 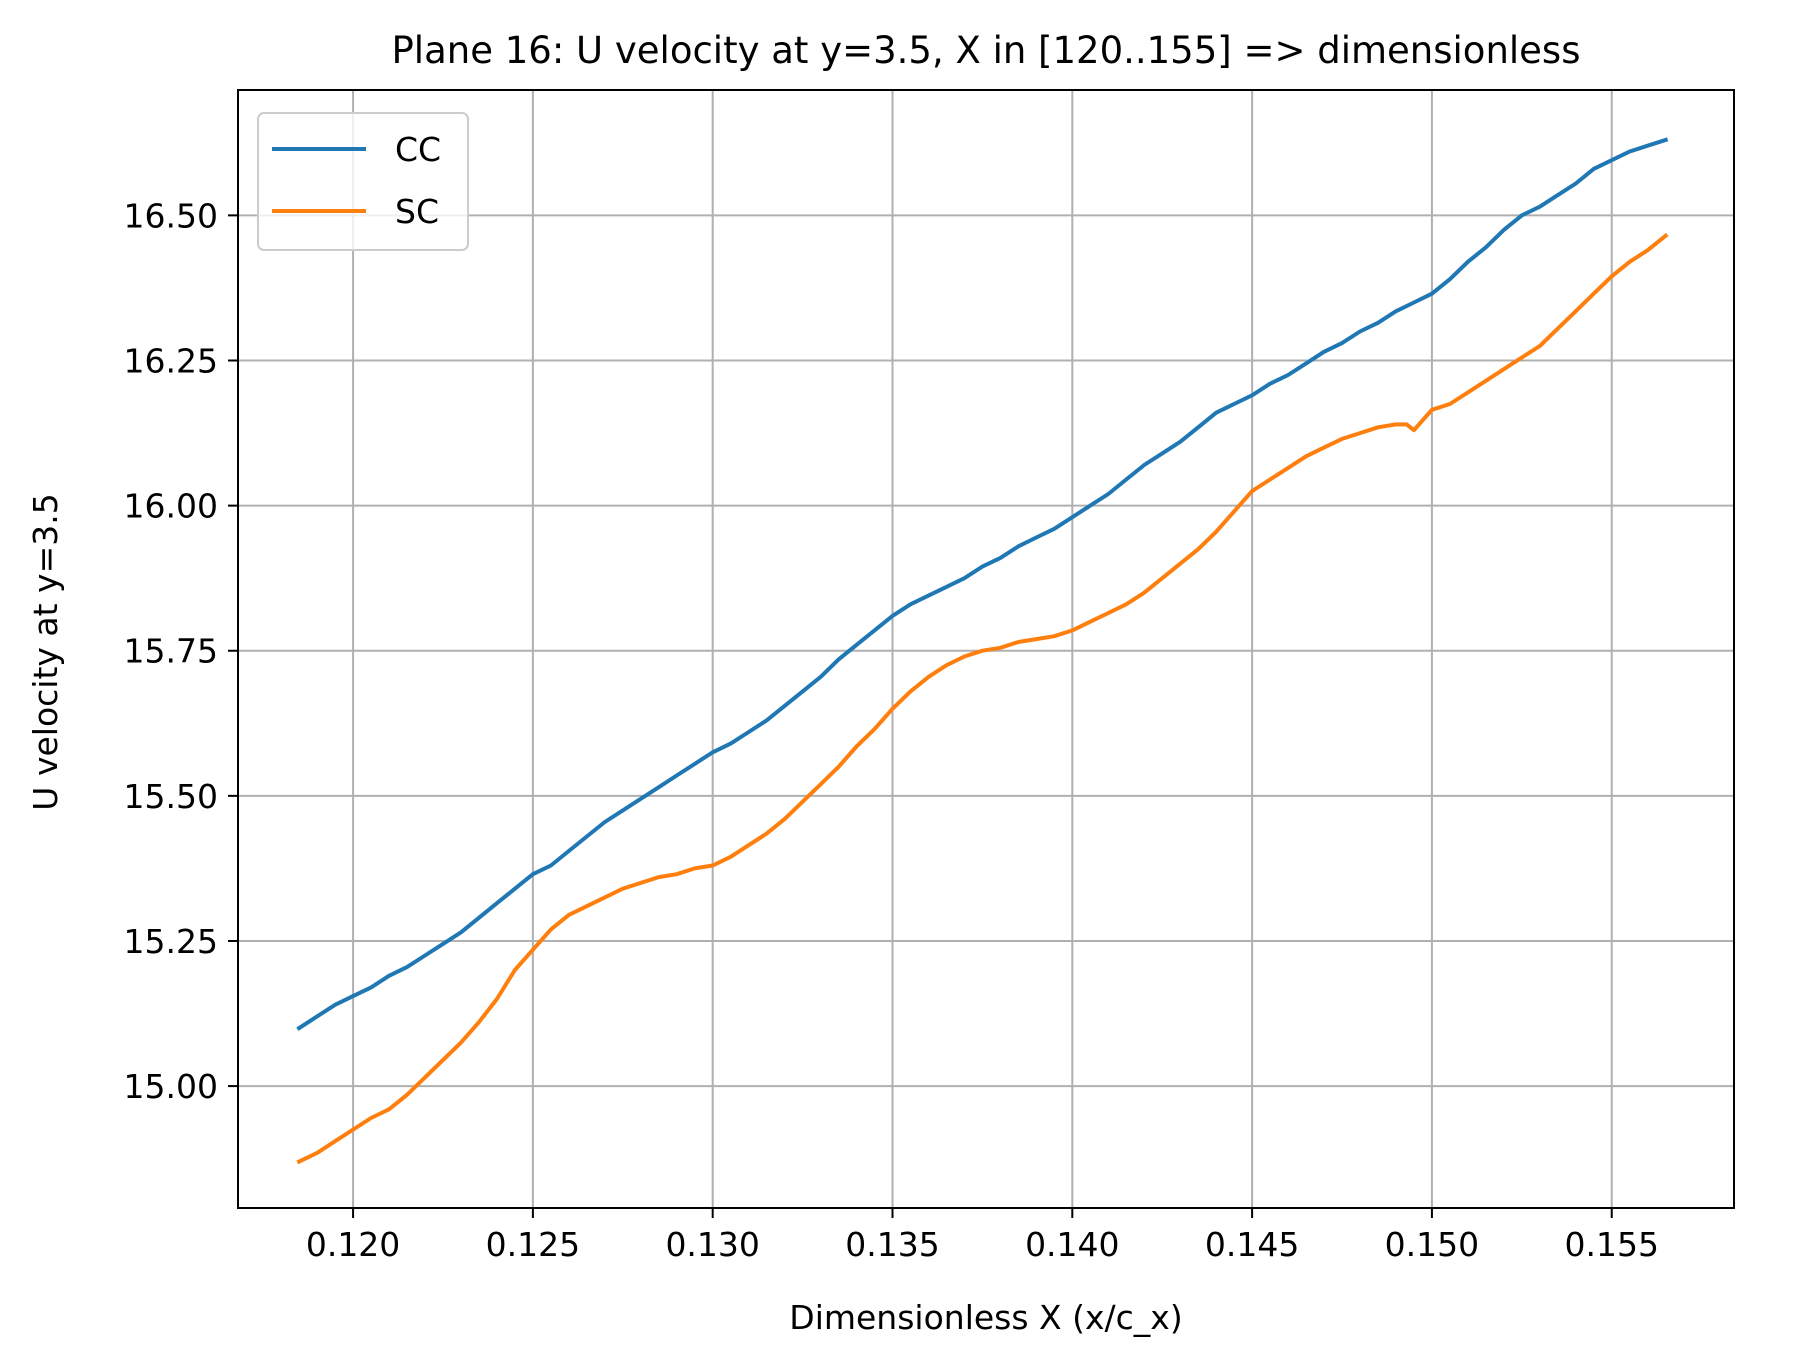 I want to click on x-tick-label: 0.125, so click(x=533, y=1244).